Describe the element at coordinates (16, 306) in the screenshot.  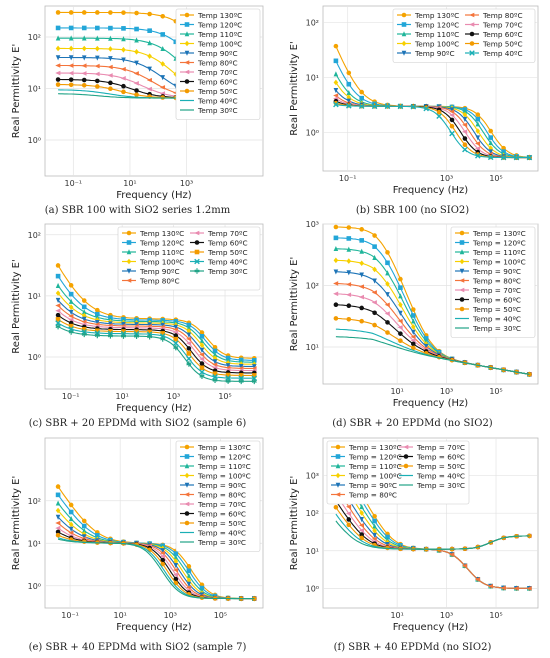
I see `y-axis-label: Real Permittivity E'` at that location.